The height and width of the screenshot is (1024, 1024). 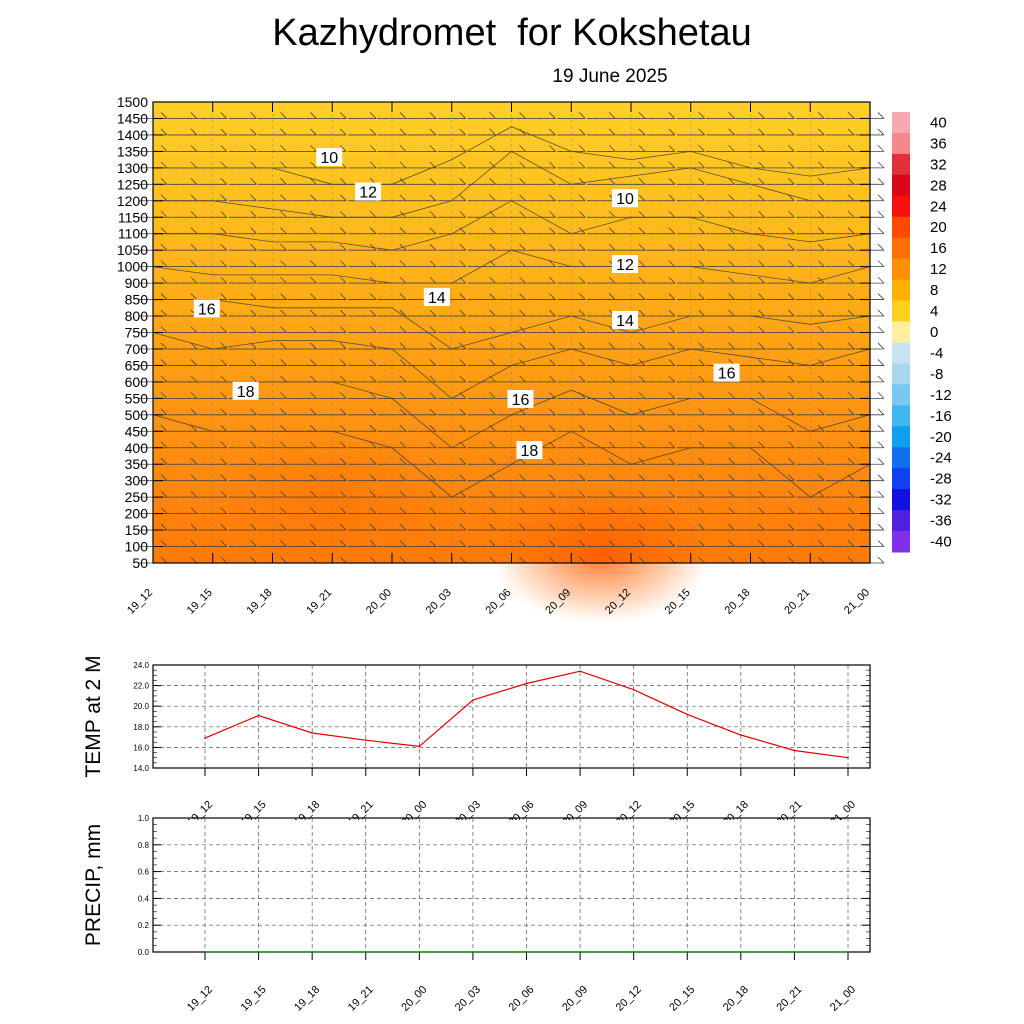 I want to click on x-tick-label: 21_00, so click(x=843, y=999).